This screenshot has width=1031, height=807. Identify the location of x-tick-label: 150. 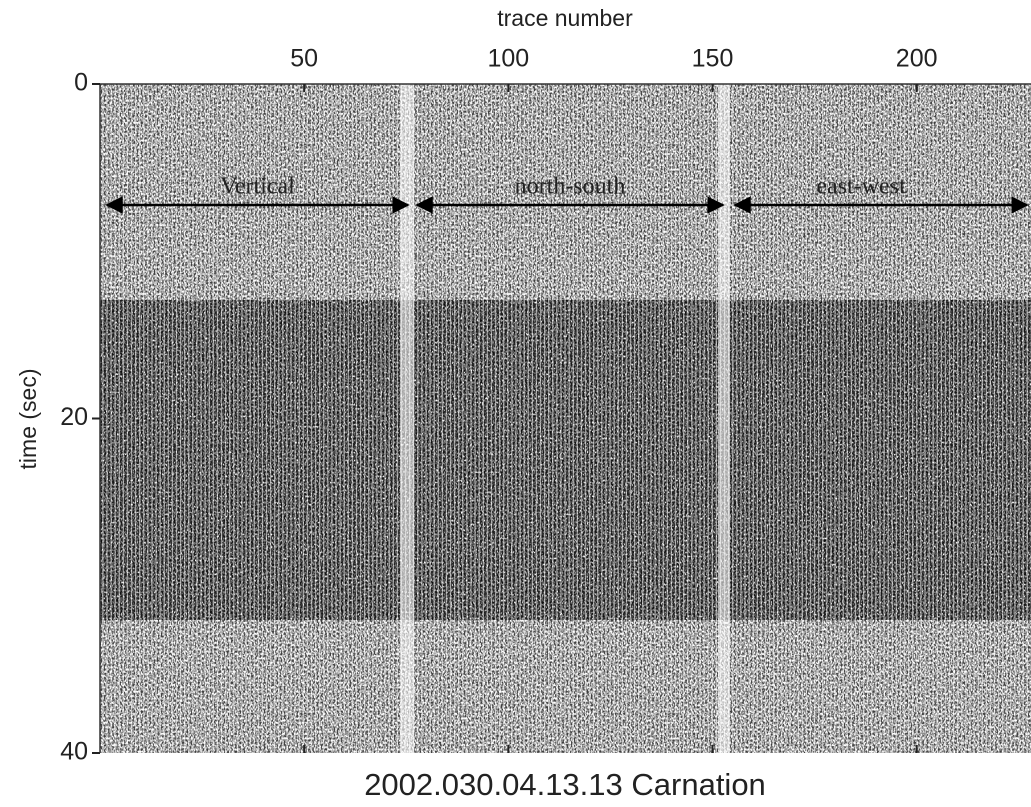
(713, 59).